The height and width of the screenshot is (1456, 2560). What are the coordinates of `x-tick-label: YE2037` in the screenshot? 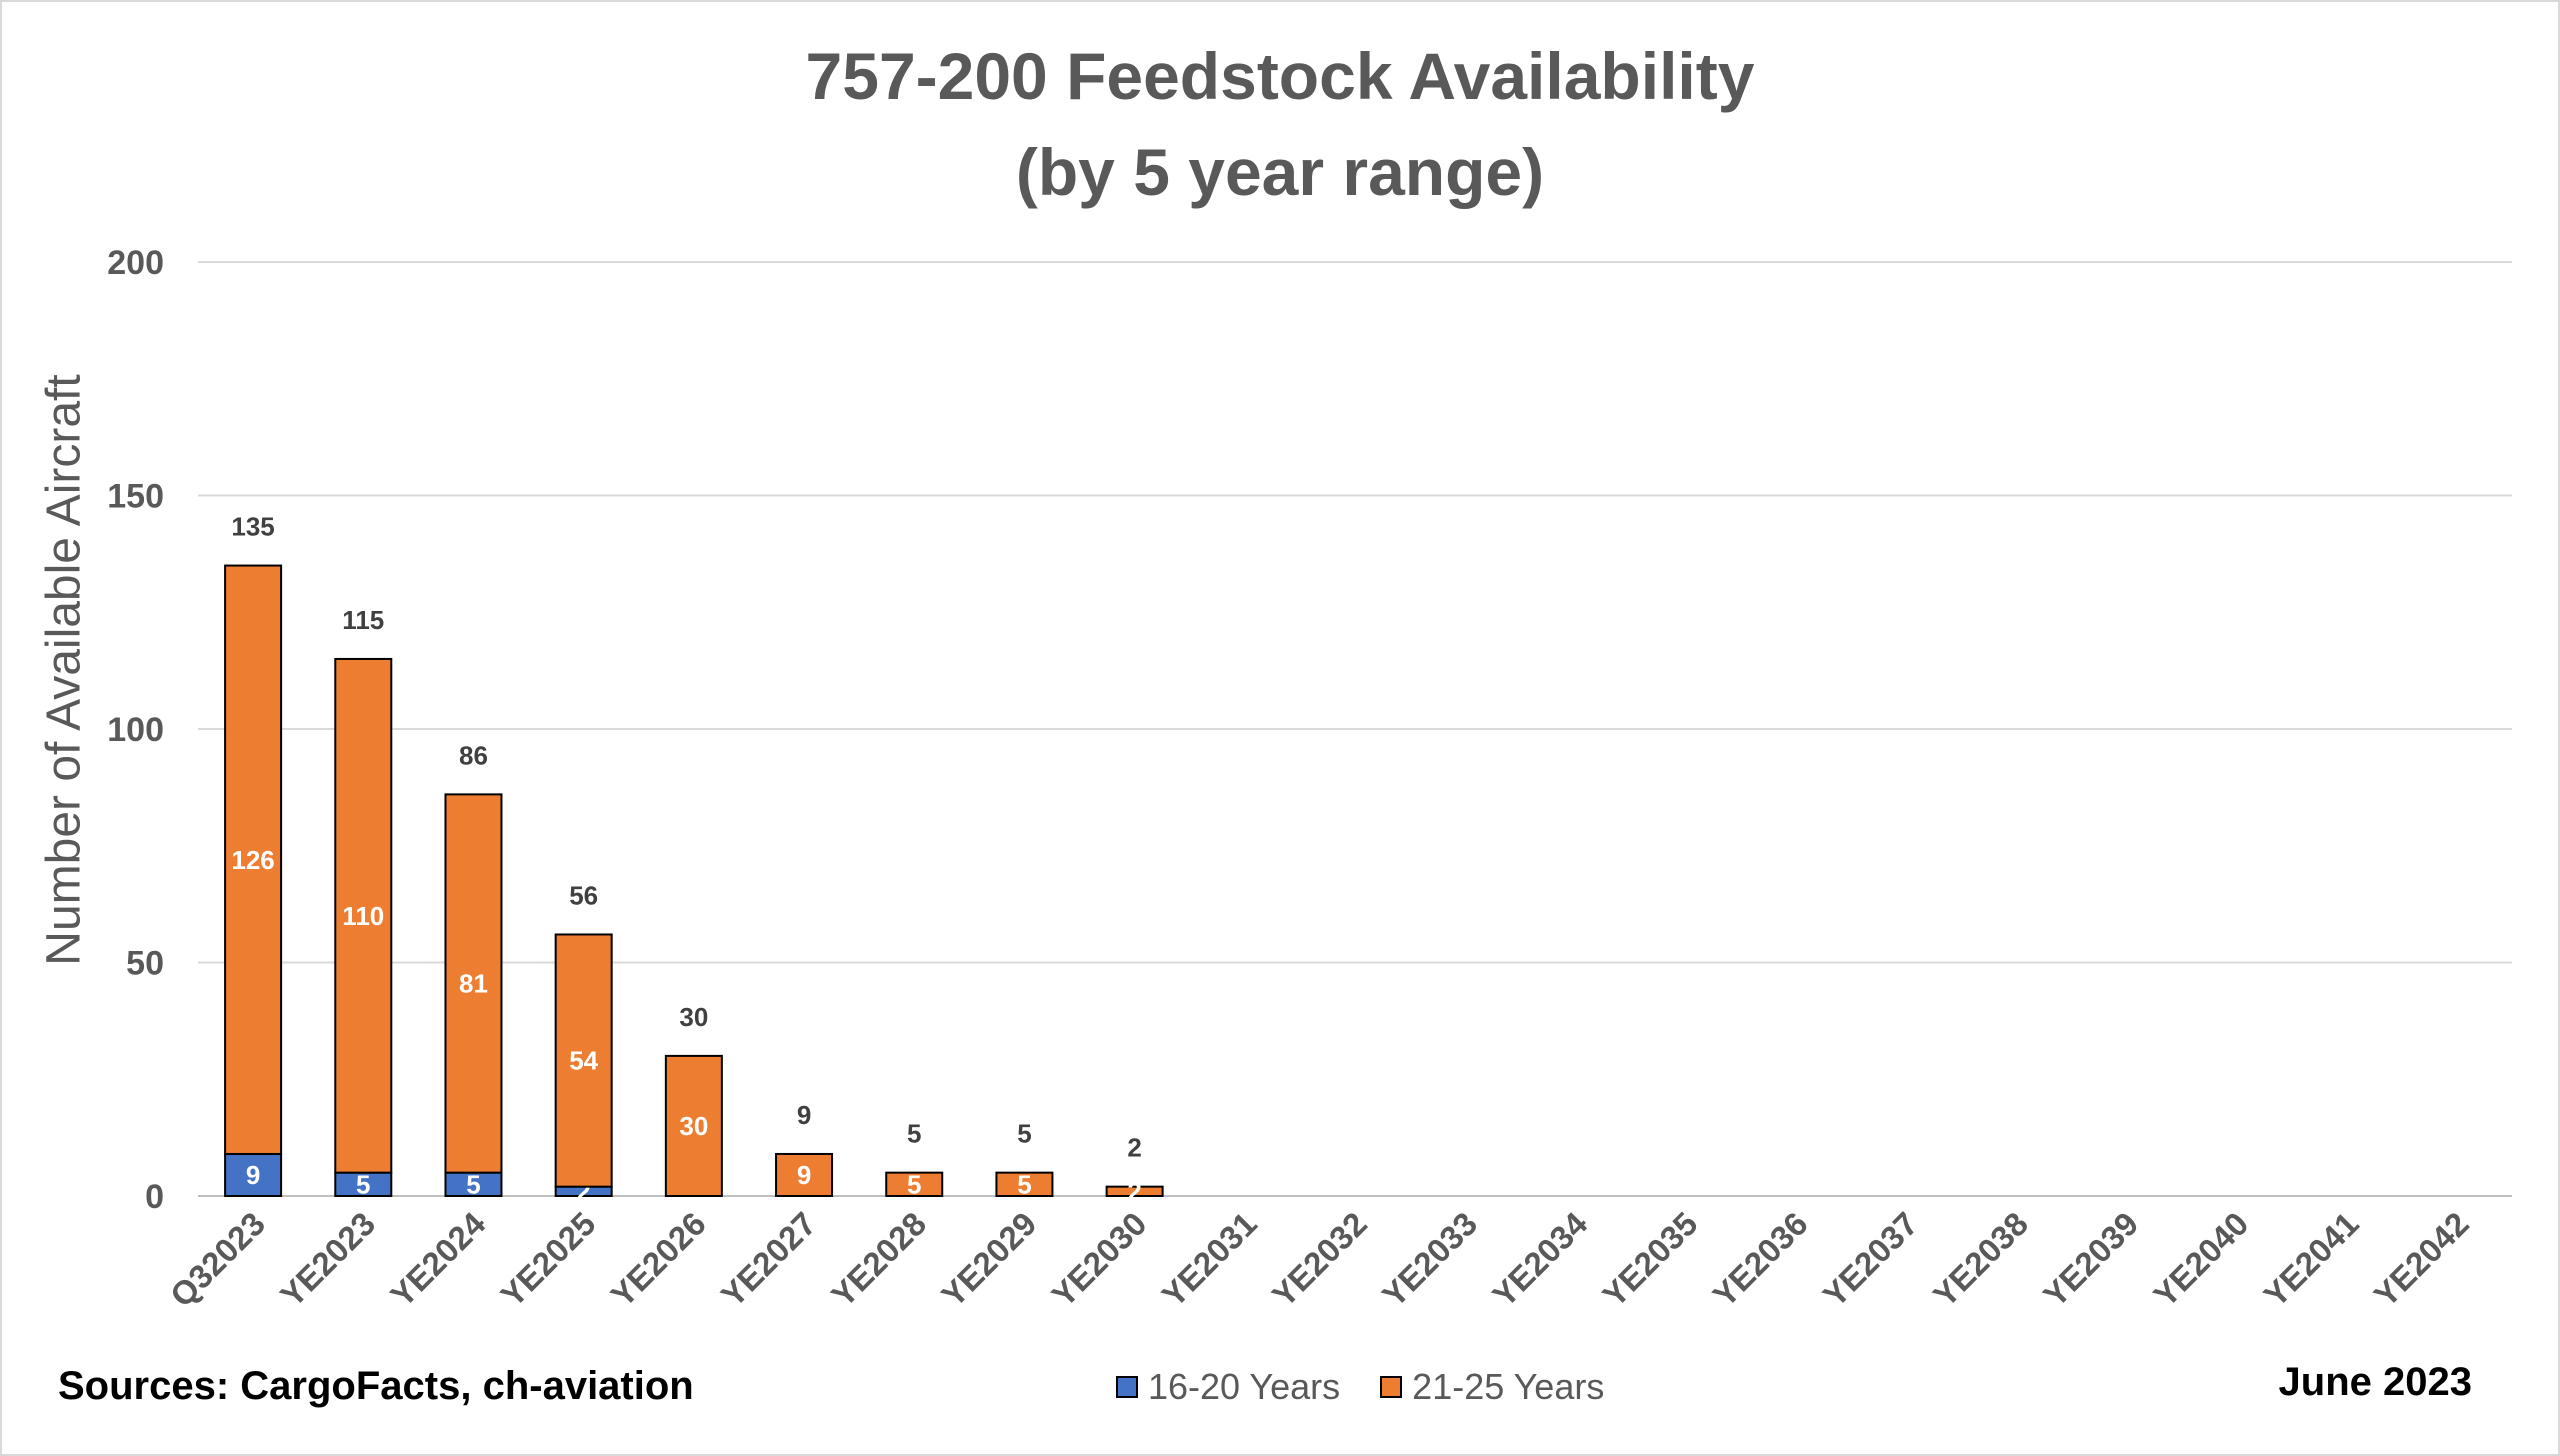 It's located at (1870, 1259).